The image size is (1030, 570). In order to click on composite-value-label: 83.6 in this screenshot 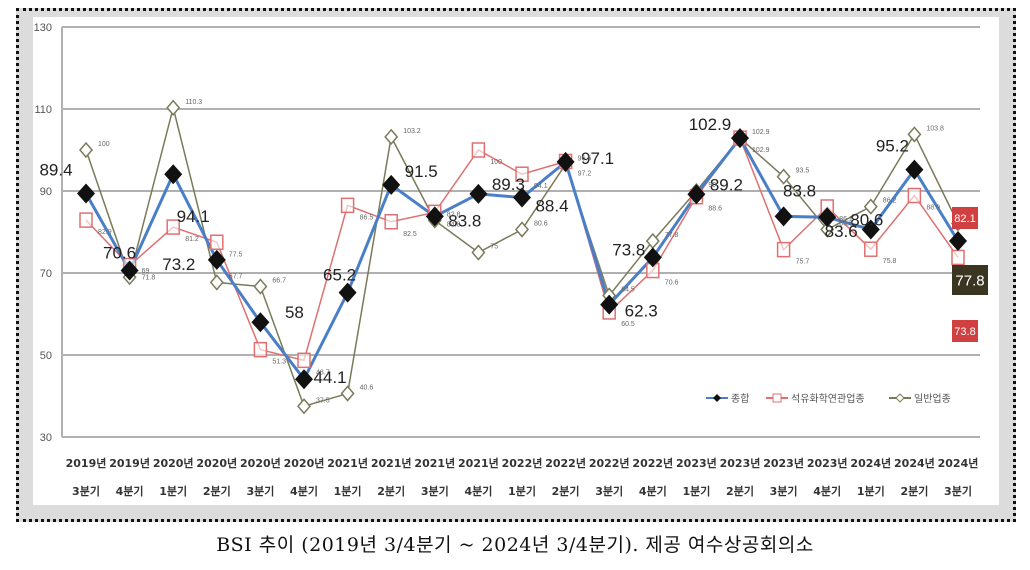, I will do `click(841, 231)`.